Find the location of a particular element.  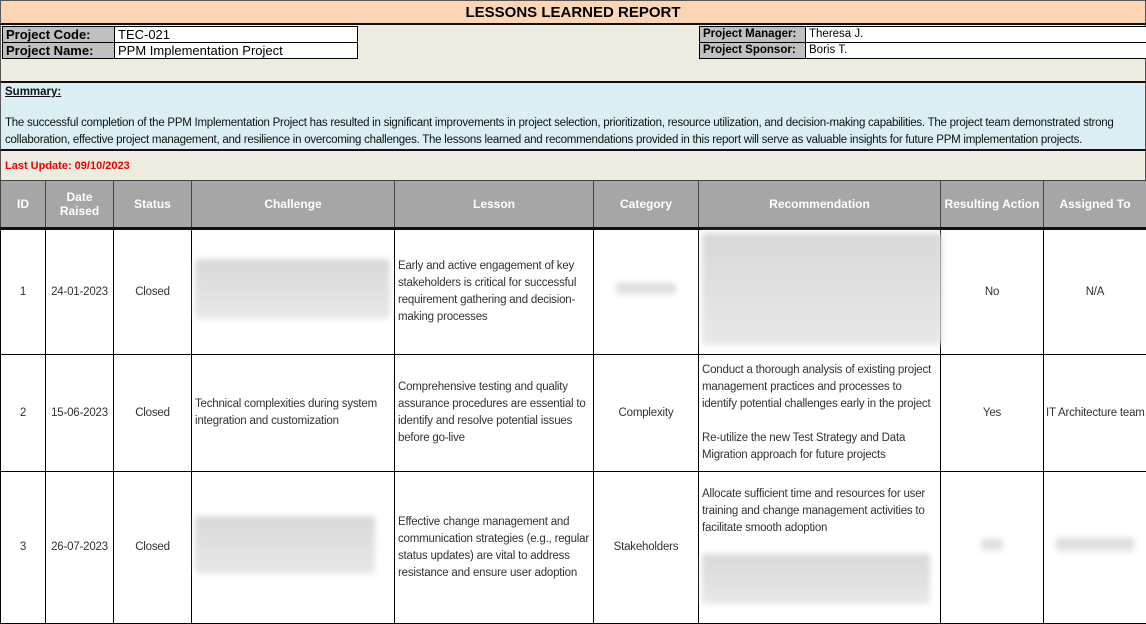

project-manager-value: Theresa J. is located at coordinates (836, 34).